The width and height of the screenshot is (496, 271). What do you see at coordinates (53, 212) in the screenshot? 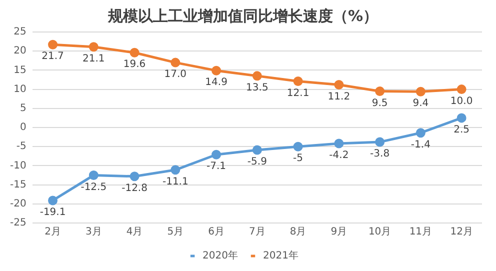
I see `data-label: -19.1` at bounding box center [53, 212].